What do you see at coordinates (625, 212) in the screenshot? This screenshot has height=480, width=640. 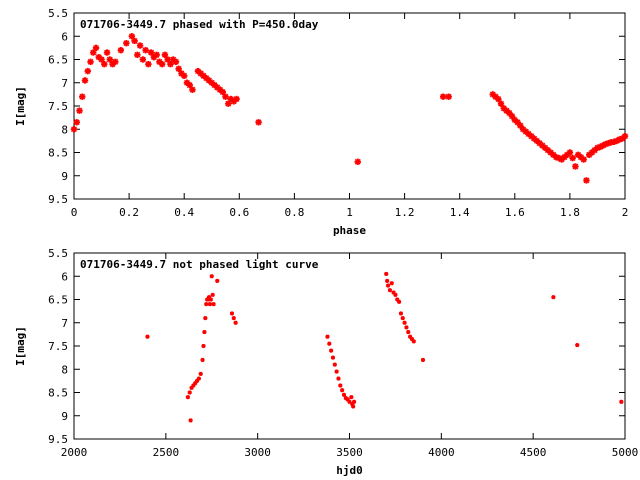 I see `x-tick-label: 2` at bounding box center [625, 212].